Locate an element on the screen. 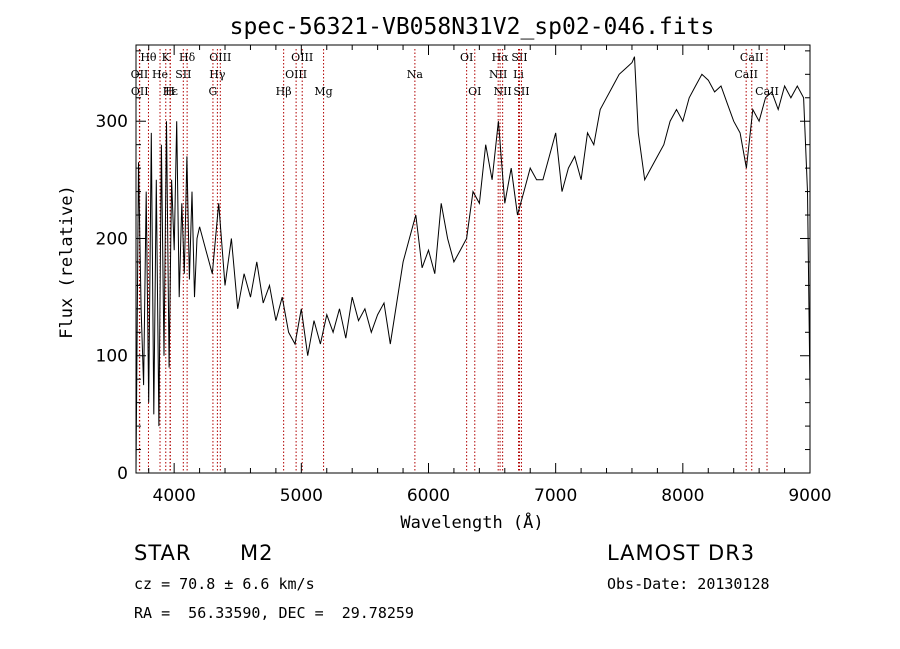  line-label: Na is located at coordinates (415, 74).